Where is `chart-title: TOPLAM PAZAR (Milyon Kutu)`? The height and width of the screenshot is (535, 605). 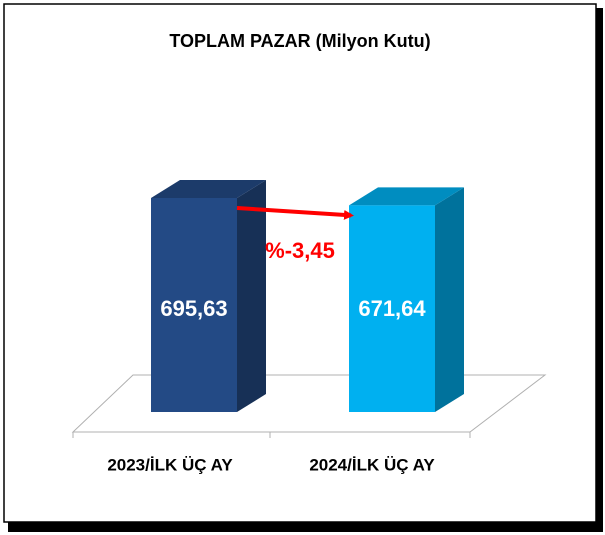
chart-title: TOPLAM PAZAR (Milyon Kutu) is located at coordinates (299, 41).